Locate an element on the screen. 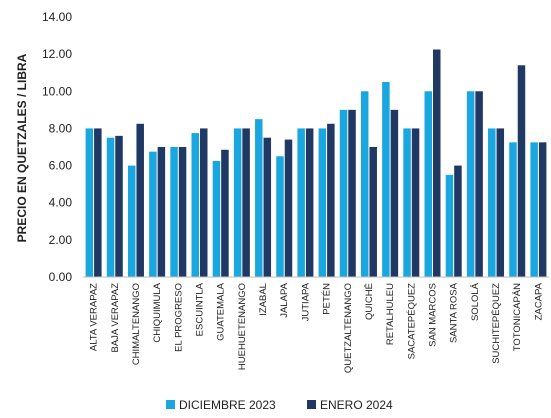 The width and height of the screenshot is (551, 418). category-label: RETALHULEU is located at coordinates (390, 314).